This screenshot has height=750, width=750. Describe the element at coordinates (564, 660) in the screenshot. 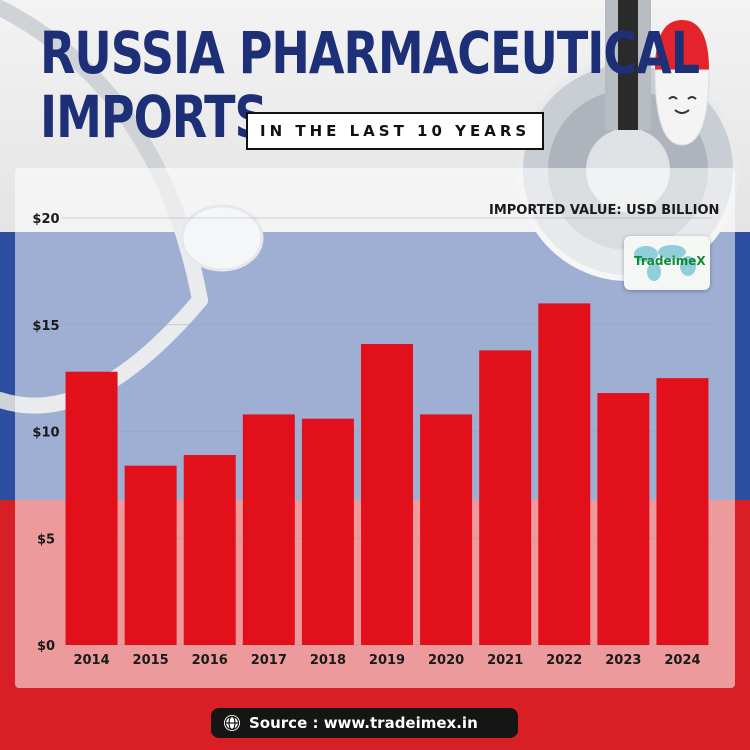

I see `x-tick-label: 2022` at that location.